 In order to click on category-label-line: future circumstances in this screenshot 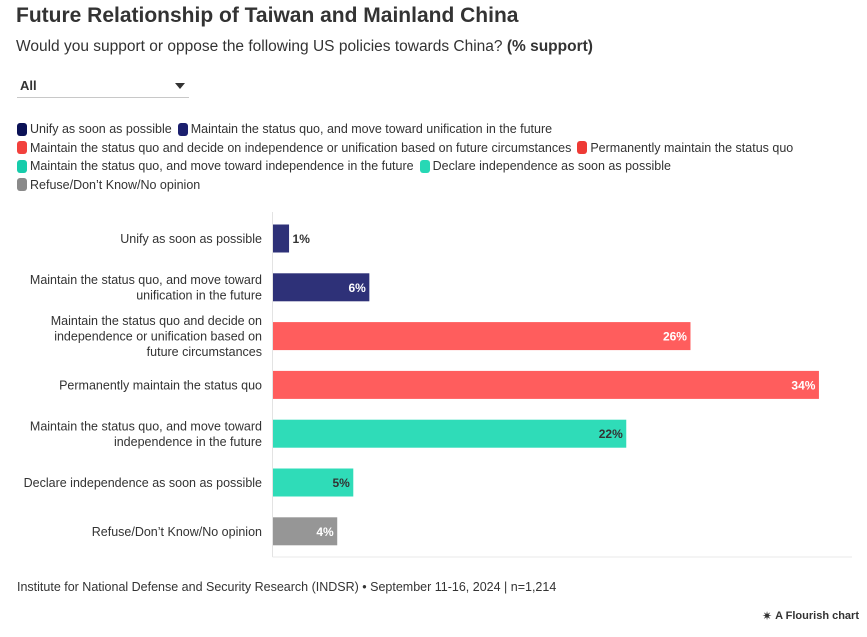, I will do `click(204, 352)`.